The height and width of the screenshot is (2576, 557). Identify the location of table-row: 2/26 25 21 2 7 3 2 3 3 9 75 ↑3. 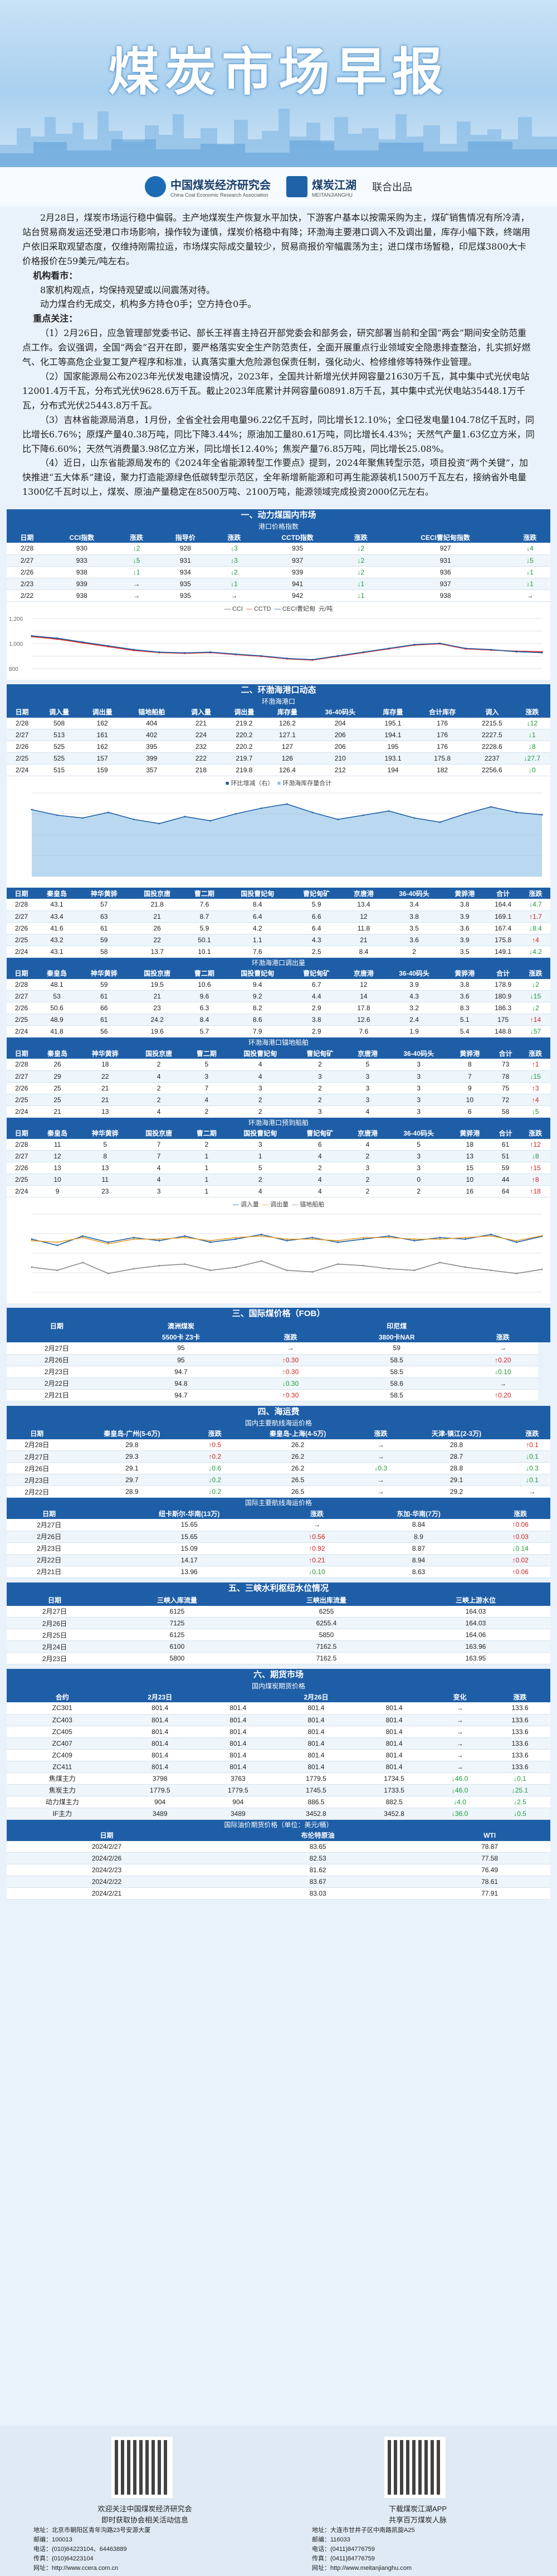
(278, 1088).